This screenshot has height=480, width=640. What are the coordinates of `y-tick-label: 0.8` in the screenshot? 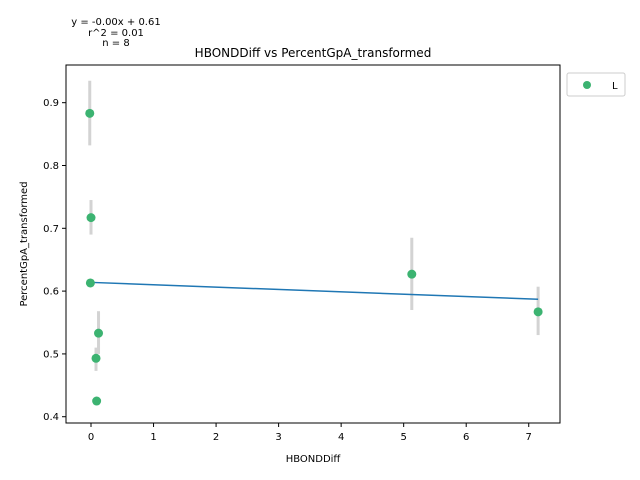 It's located at (51, 166).